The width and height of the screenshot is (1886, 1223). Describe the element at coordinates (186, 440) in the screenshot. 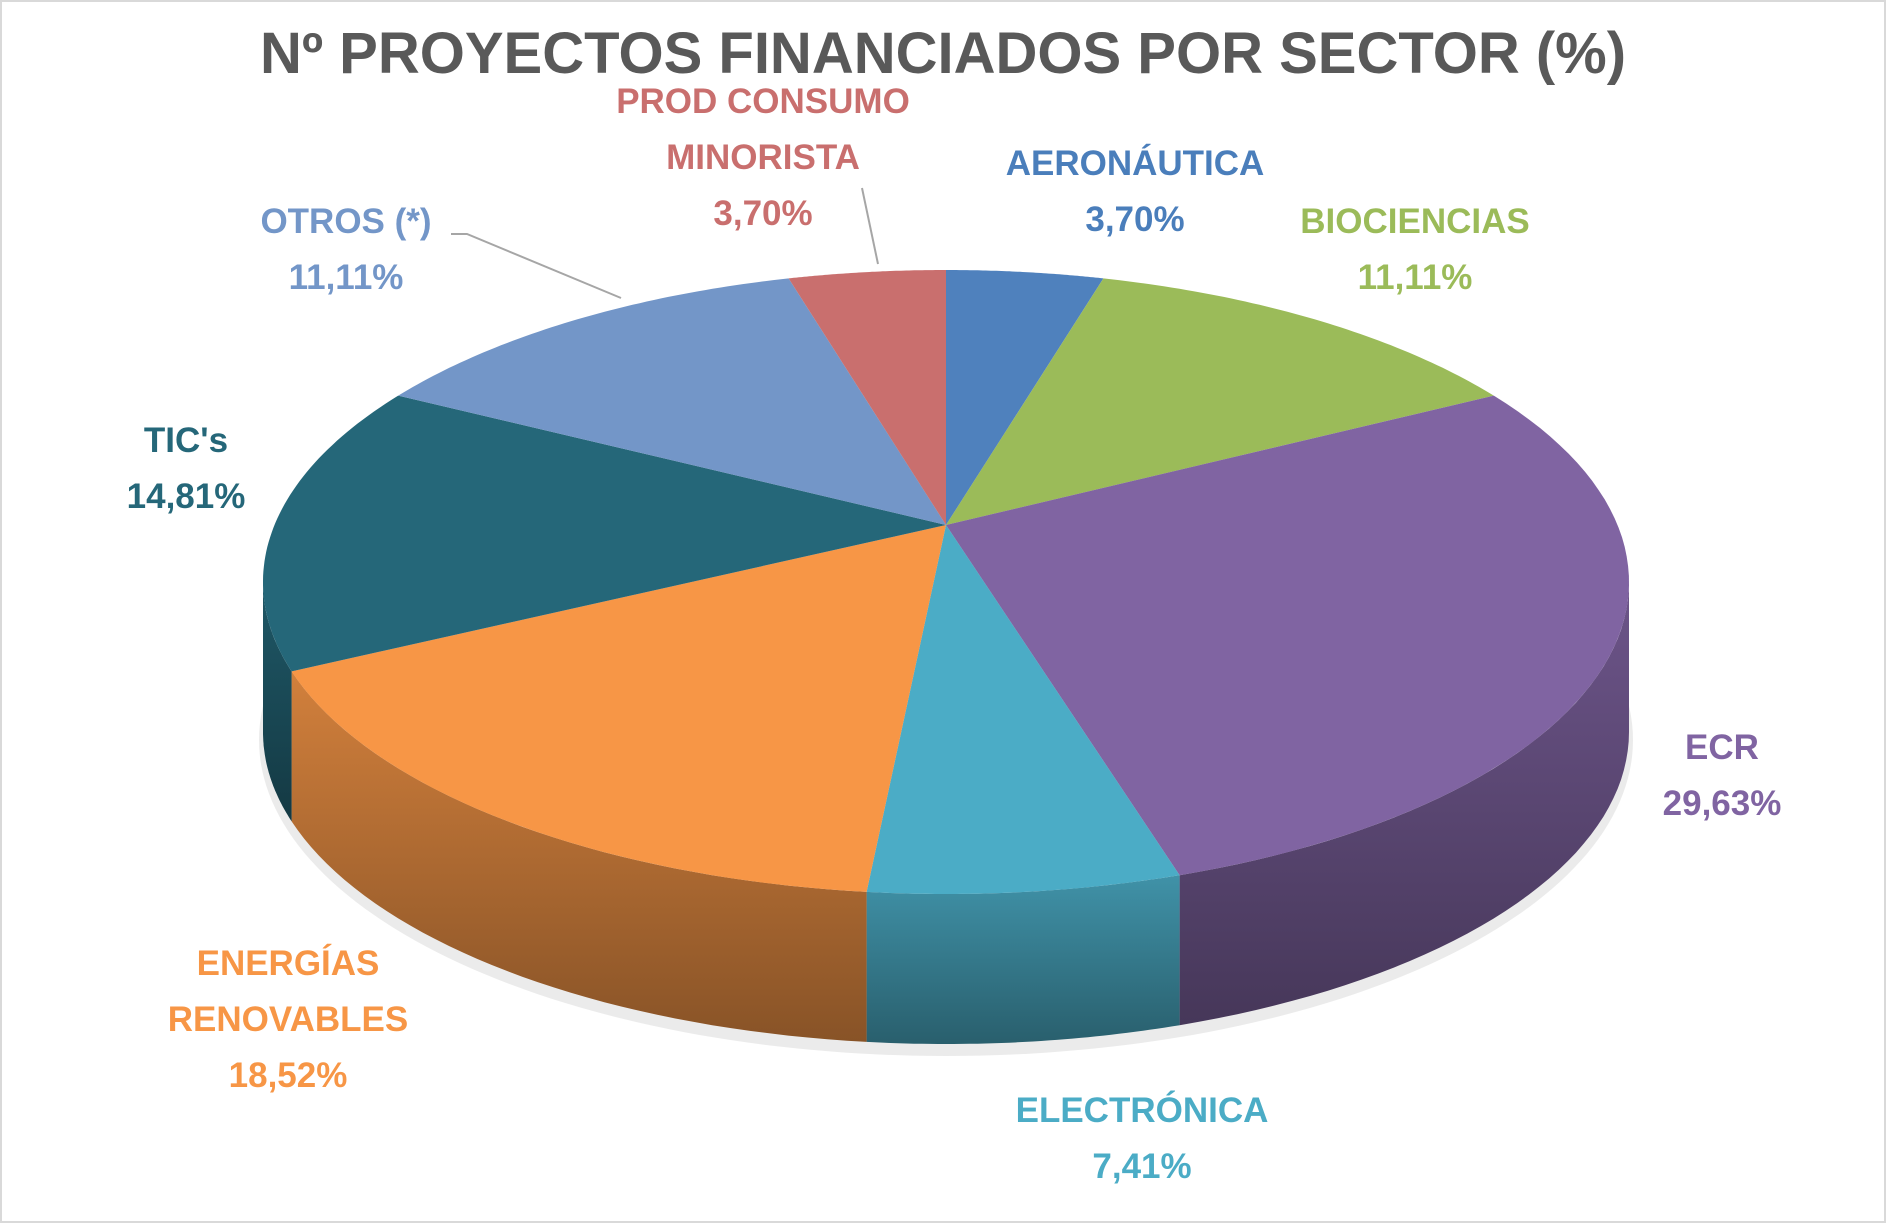

I see `data-label-name: TIC's` at that location.